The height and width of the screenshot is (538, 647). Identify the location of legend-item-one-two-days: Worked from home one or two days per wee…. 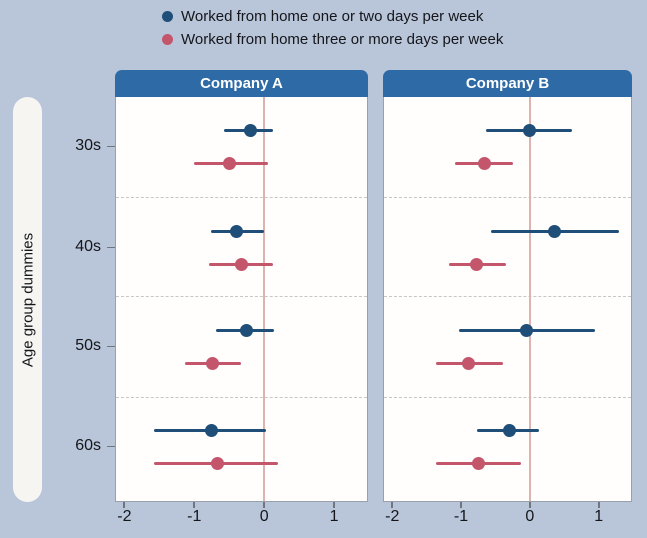
(332, 16).